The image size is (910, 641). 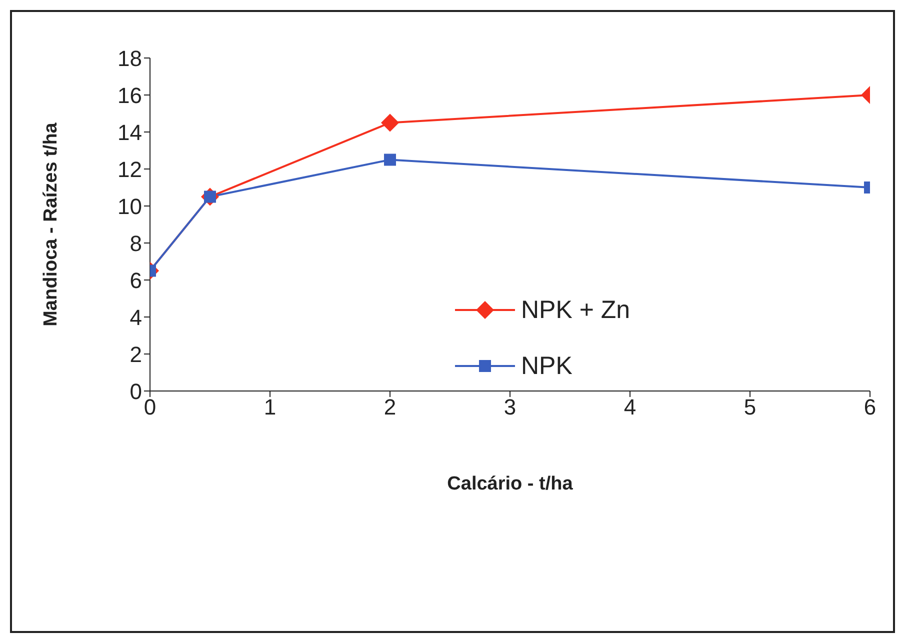 What do you see at coordinates (575, 310) in the screenshot?
I see `legend-label: NPK + Zn` at bounding box center [575, 310].